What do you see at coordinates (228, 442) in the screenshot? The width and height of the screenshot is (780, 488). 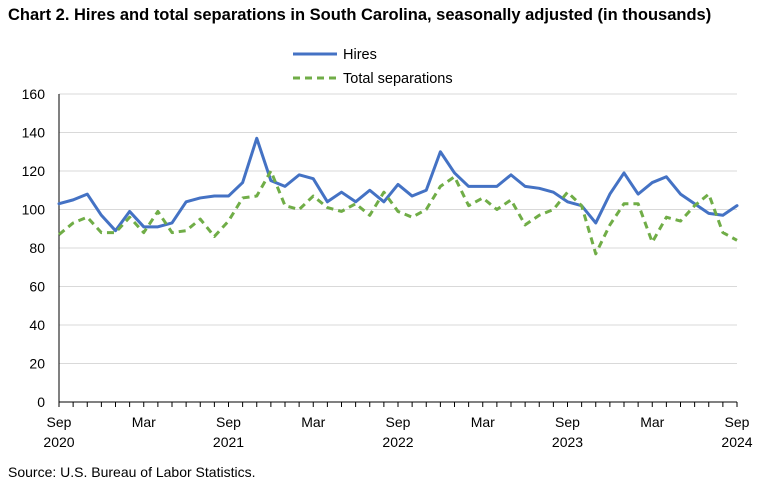 I see `x-tick-label-year: 2021` at bounding box center [228, 442].